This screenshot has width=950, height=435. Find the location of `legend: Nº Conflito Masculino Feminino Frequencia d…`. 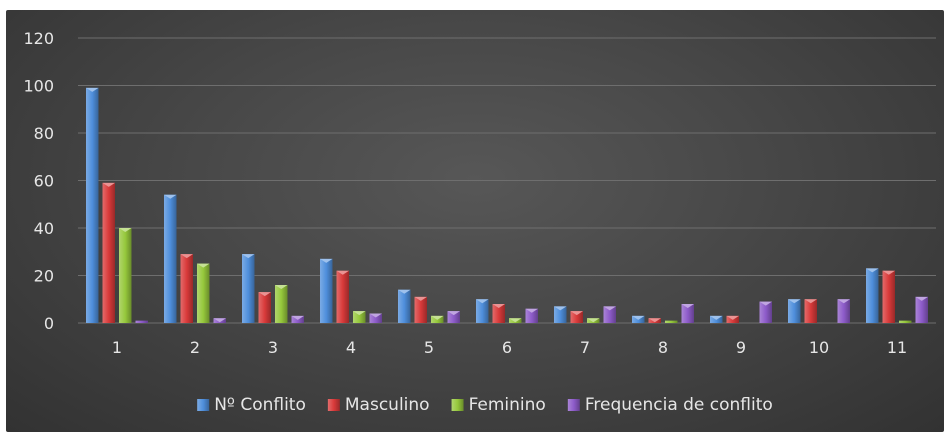

legend: Nº Conflito Masculino Feminino Frequencia d… is located at coordinates (485, 405).